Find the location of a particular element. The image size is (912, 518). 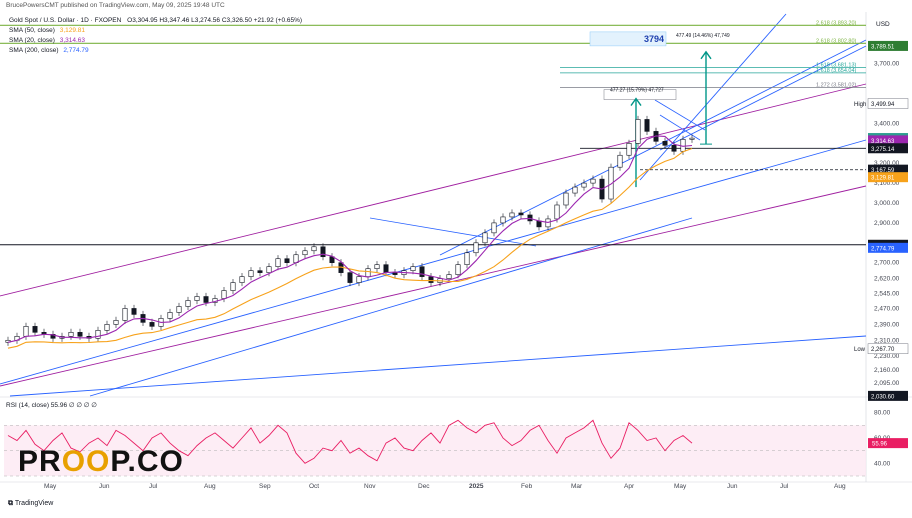

y-tick-label: 2,700.00 is located at coordinates (887, 263).